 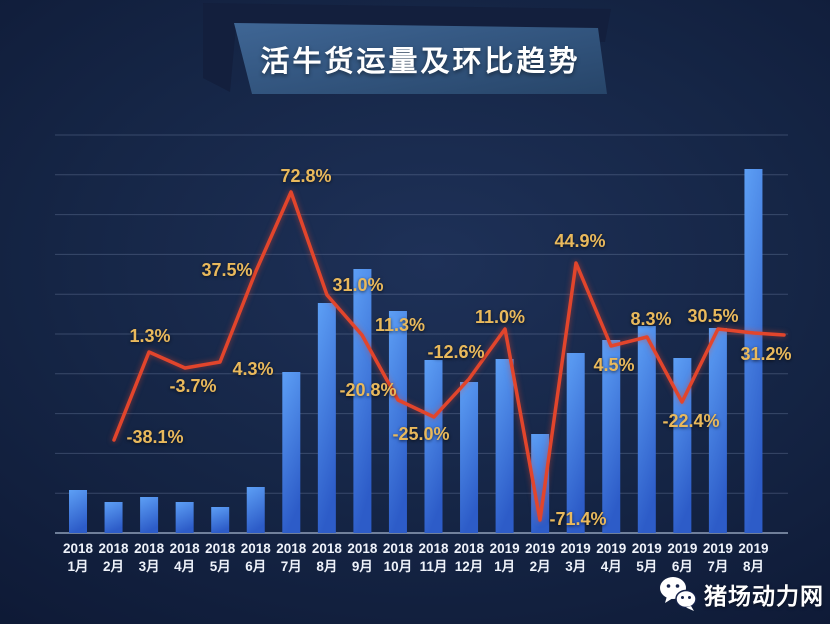 What do you see at coordinates (764, 596) in the screenshot?
I see `brand-name: 猪场动力网` at bounding box center [764, 596].